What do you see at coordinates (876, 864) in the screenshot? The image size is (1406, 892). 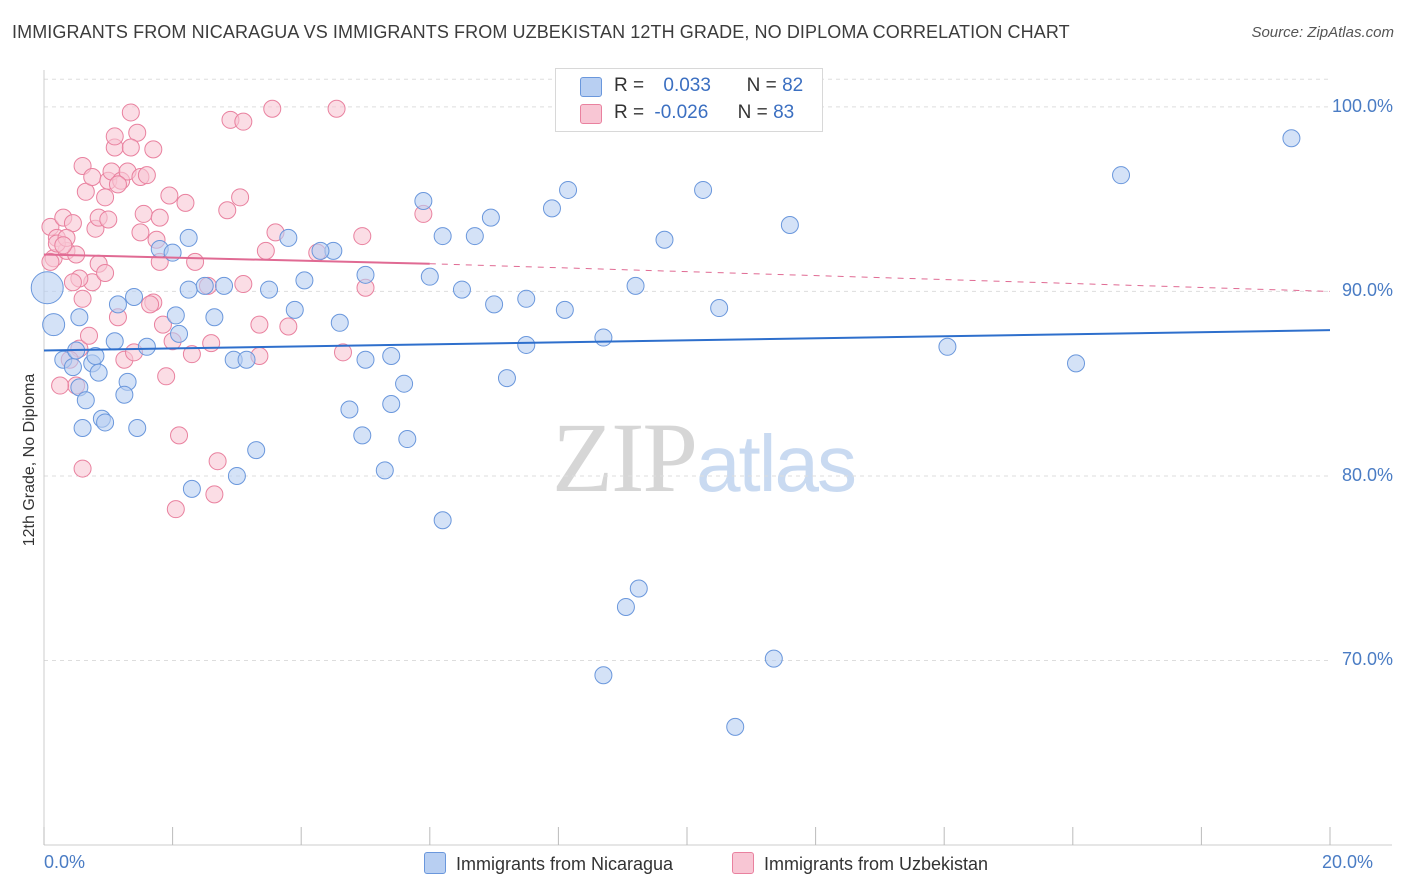 I see `uzbekistan-legend-label: Immigrants from Uzbekistan` at bounding box center [876, 864].